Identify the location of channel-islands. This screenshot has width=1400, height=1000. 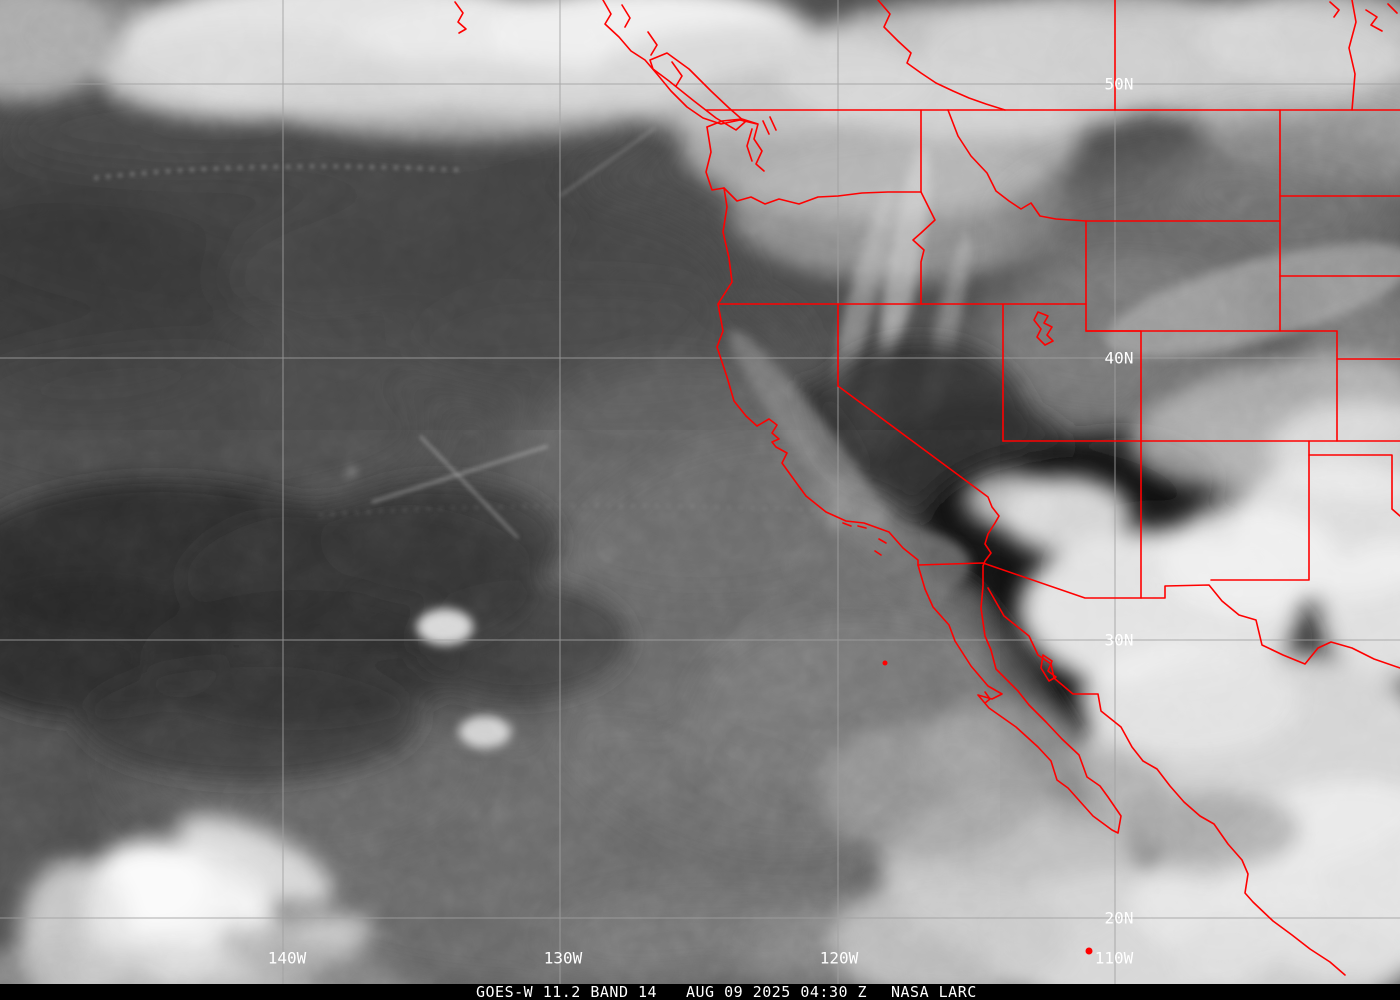
(864, 539).